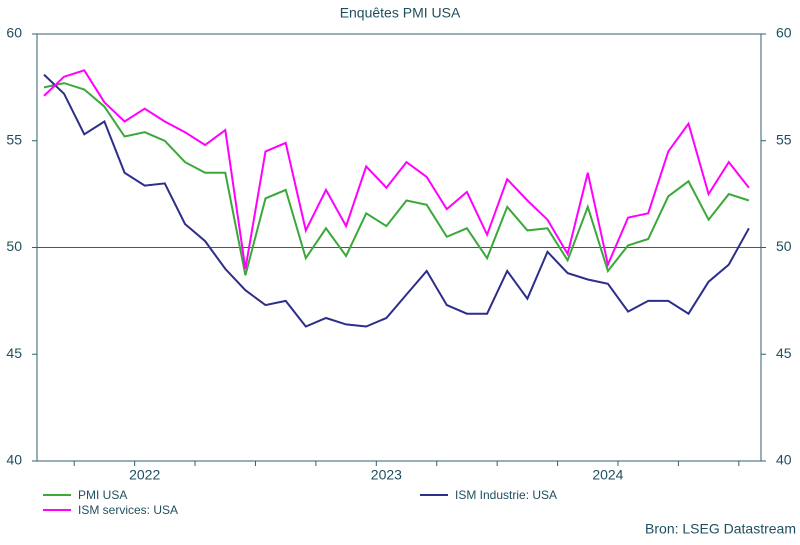 Image resolution: width=800 pixels, height=545 pixels. What do you see at coordinates (400, 13) in the screenshot?
I see `chart-title: Enquêtes PMI USA` at bounding box center [400, 13].